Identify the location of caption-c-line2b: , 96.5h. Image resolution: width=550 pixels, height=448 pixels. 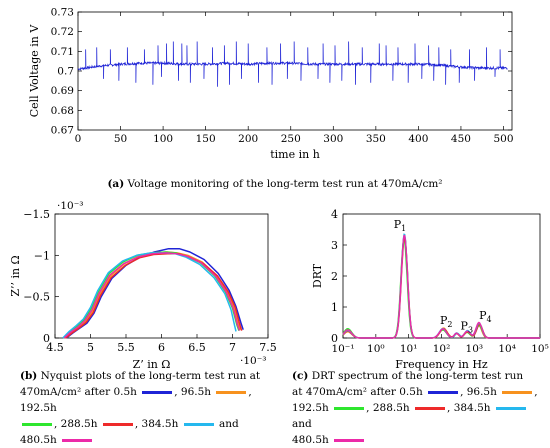
(478, 392).